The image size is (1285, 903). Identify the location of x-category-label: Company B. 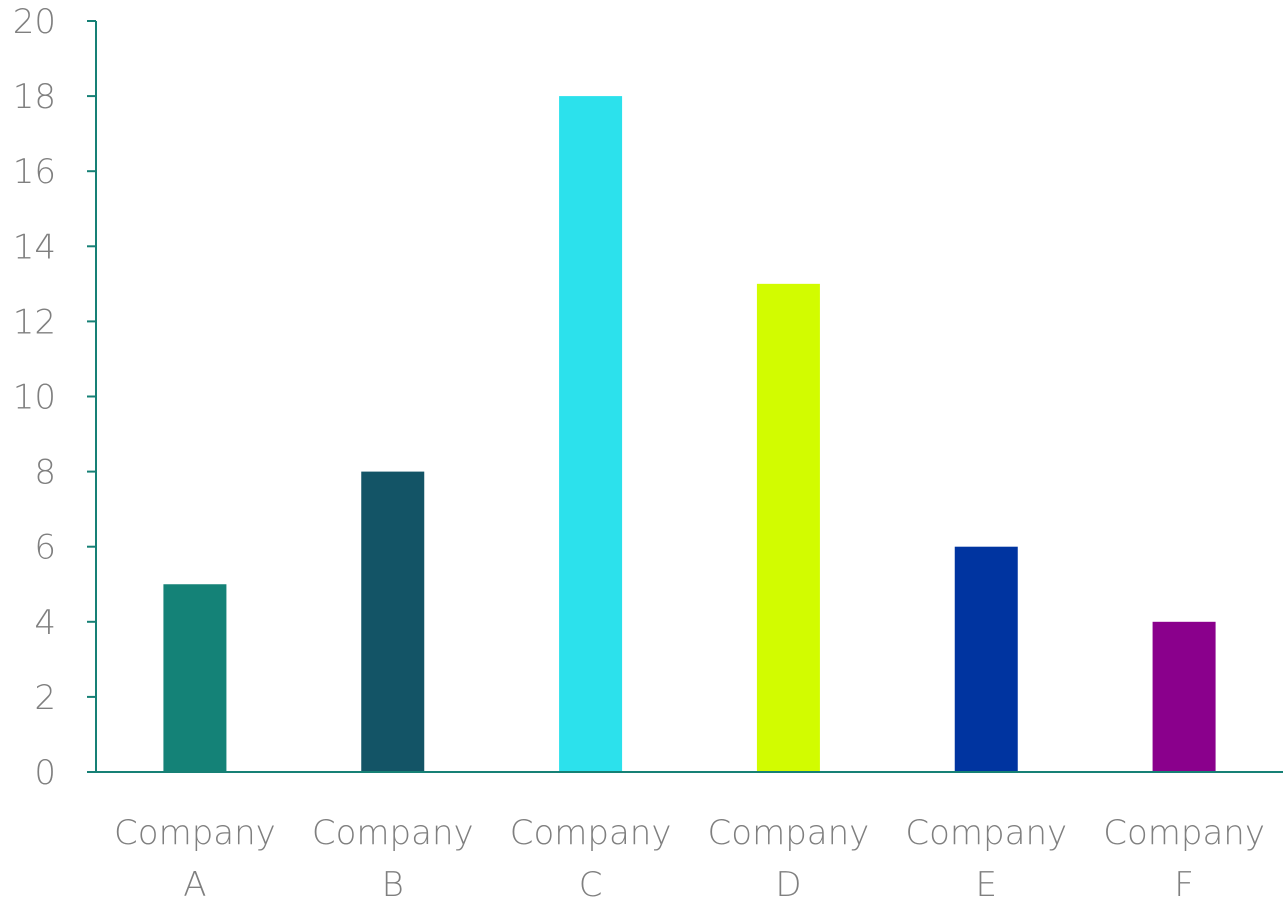
(393, 858).